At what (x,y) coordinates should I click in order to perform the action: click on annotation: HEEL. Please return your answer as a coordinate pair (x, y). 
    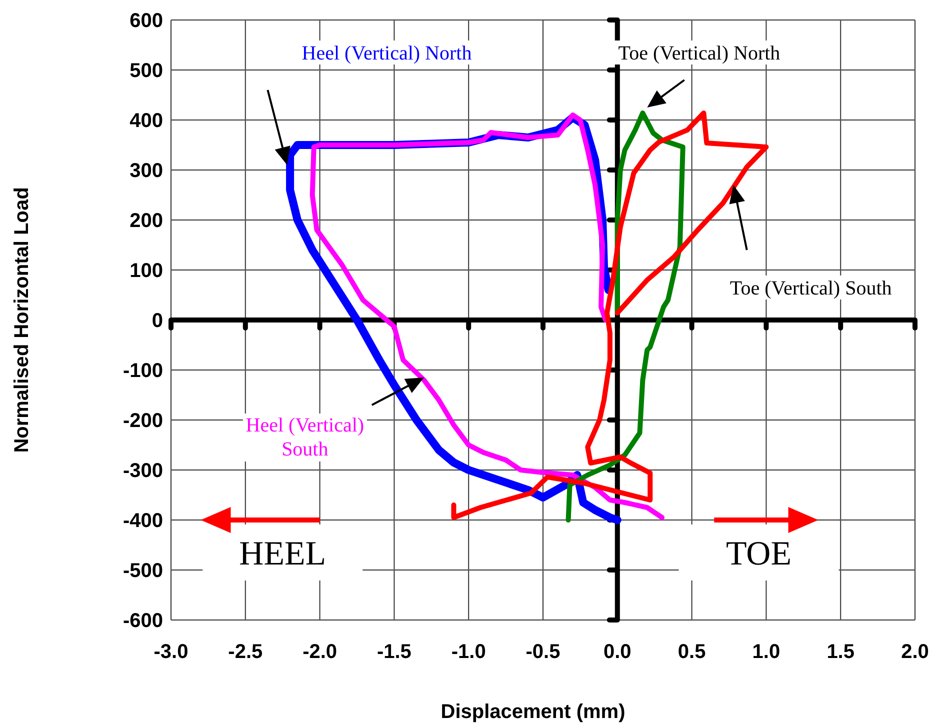
    Looking at the image, I should click on (282, 553).